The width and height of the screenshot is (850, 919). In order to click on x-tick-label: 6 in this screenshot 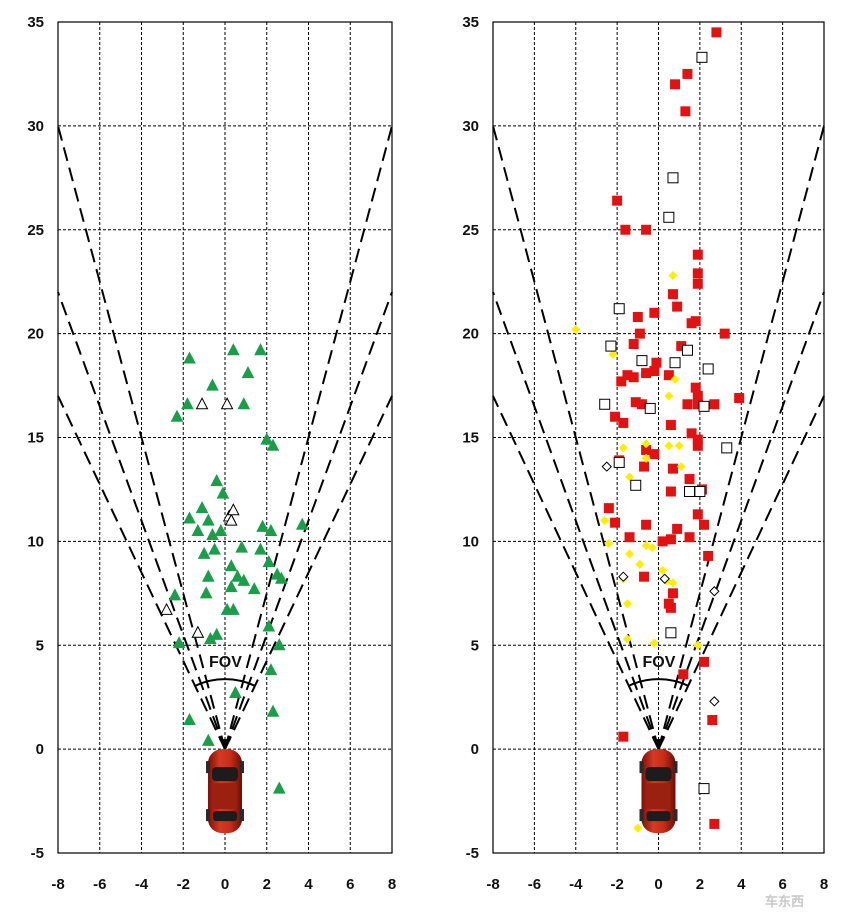, I will do `click(782, 884)`.